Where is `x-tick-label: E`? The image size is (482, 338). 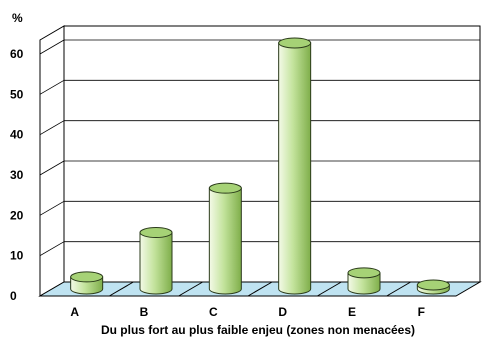 x-tick-label: E is located at coordinates (352, 312).